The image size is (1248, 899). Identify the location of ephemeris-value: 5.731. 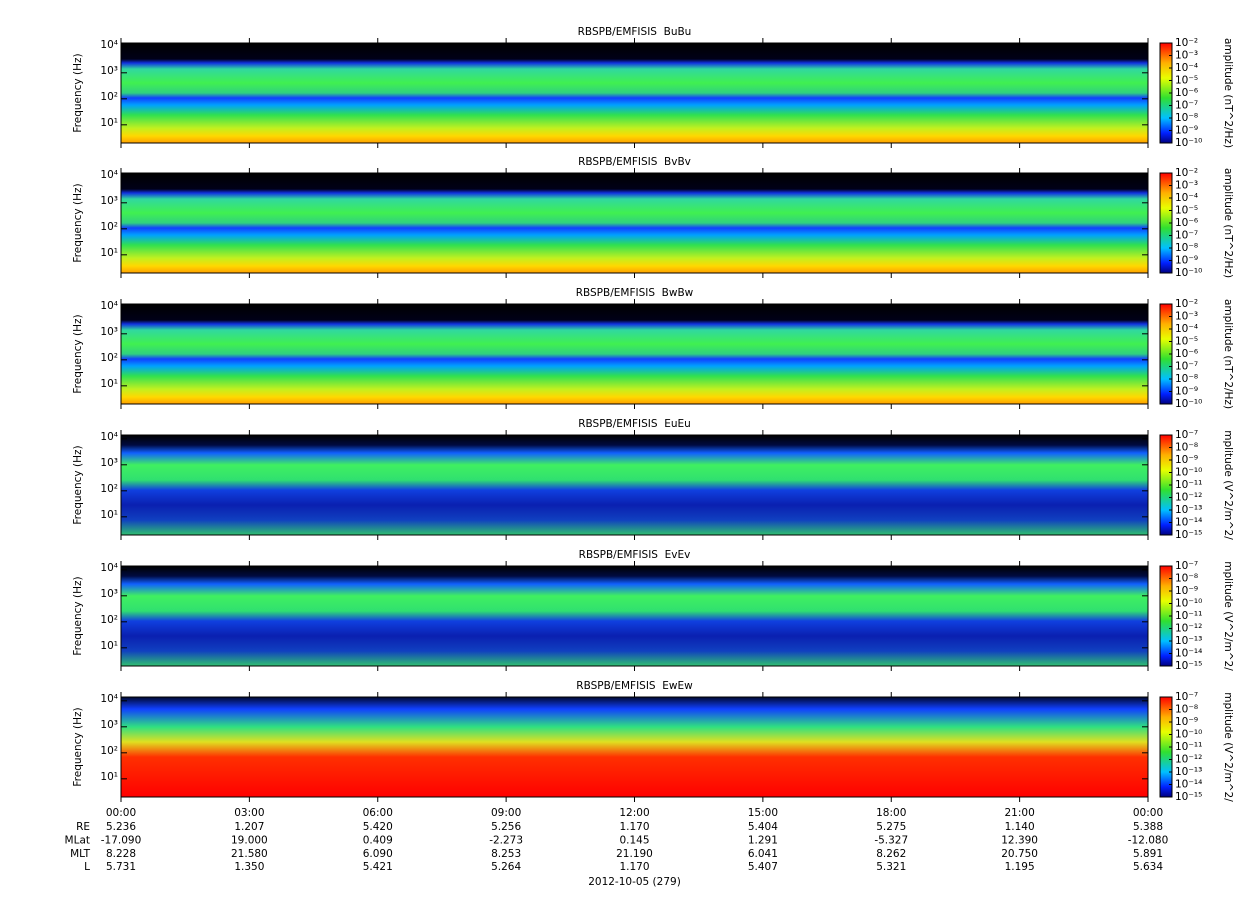
(121, 867).